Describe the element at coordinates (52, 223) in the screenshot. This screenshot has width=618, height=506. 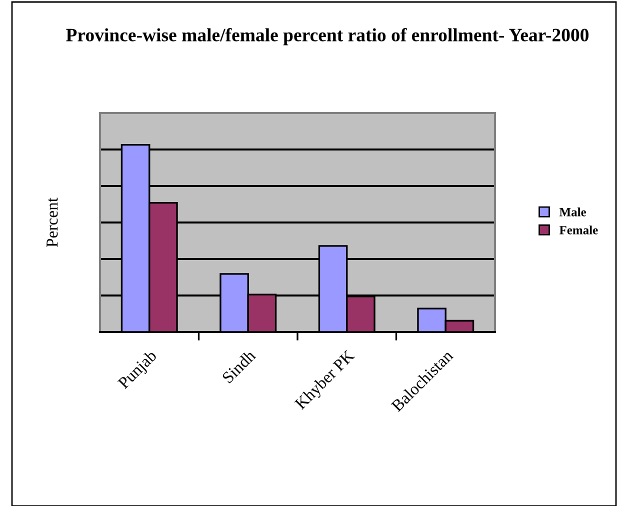
I see `y-axis-title: Percent` at that location.